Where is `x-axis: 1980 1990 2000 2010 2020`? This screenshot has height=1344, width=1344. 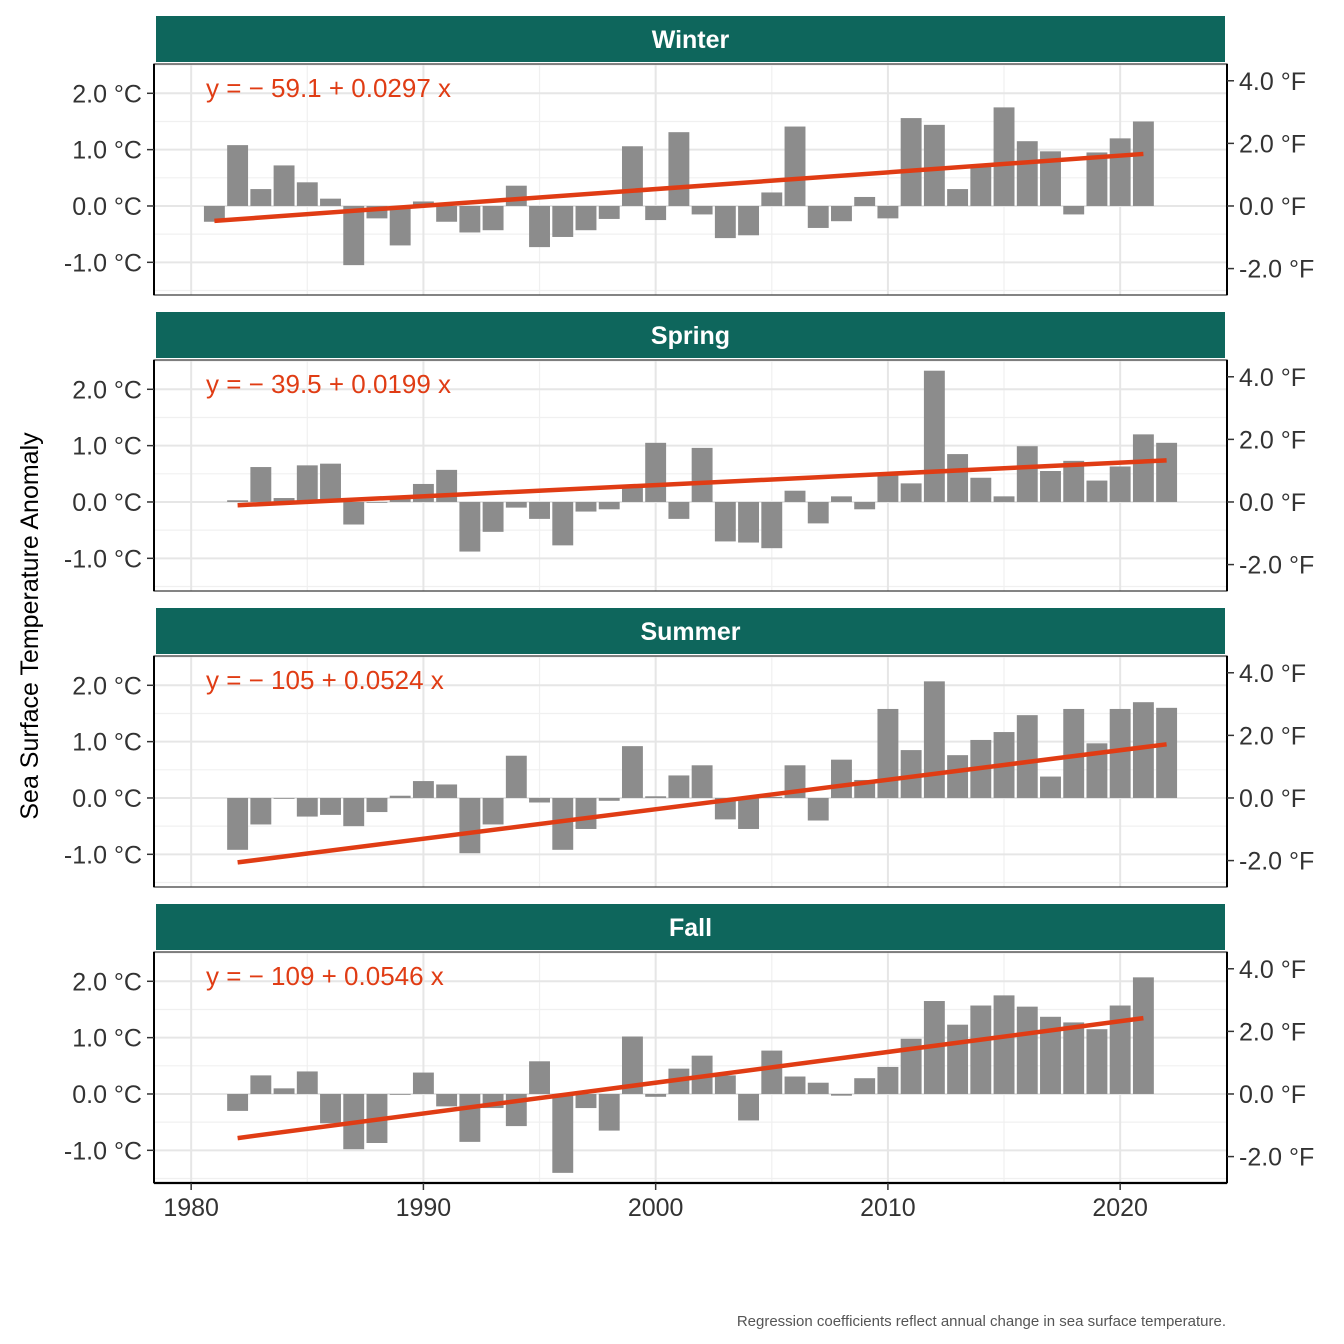
x-axis: 1980 1990 2000 2010 2020 is located at coordinates (690, 1201).